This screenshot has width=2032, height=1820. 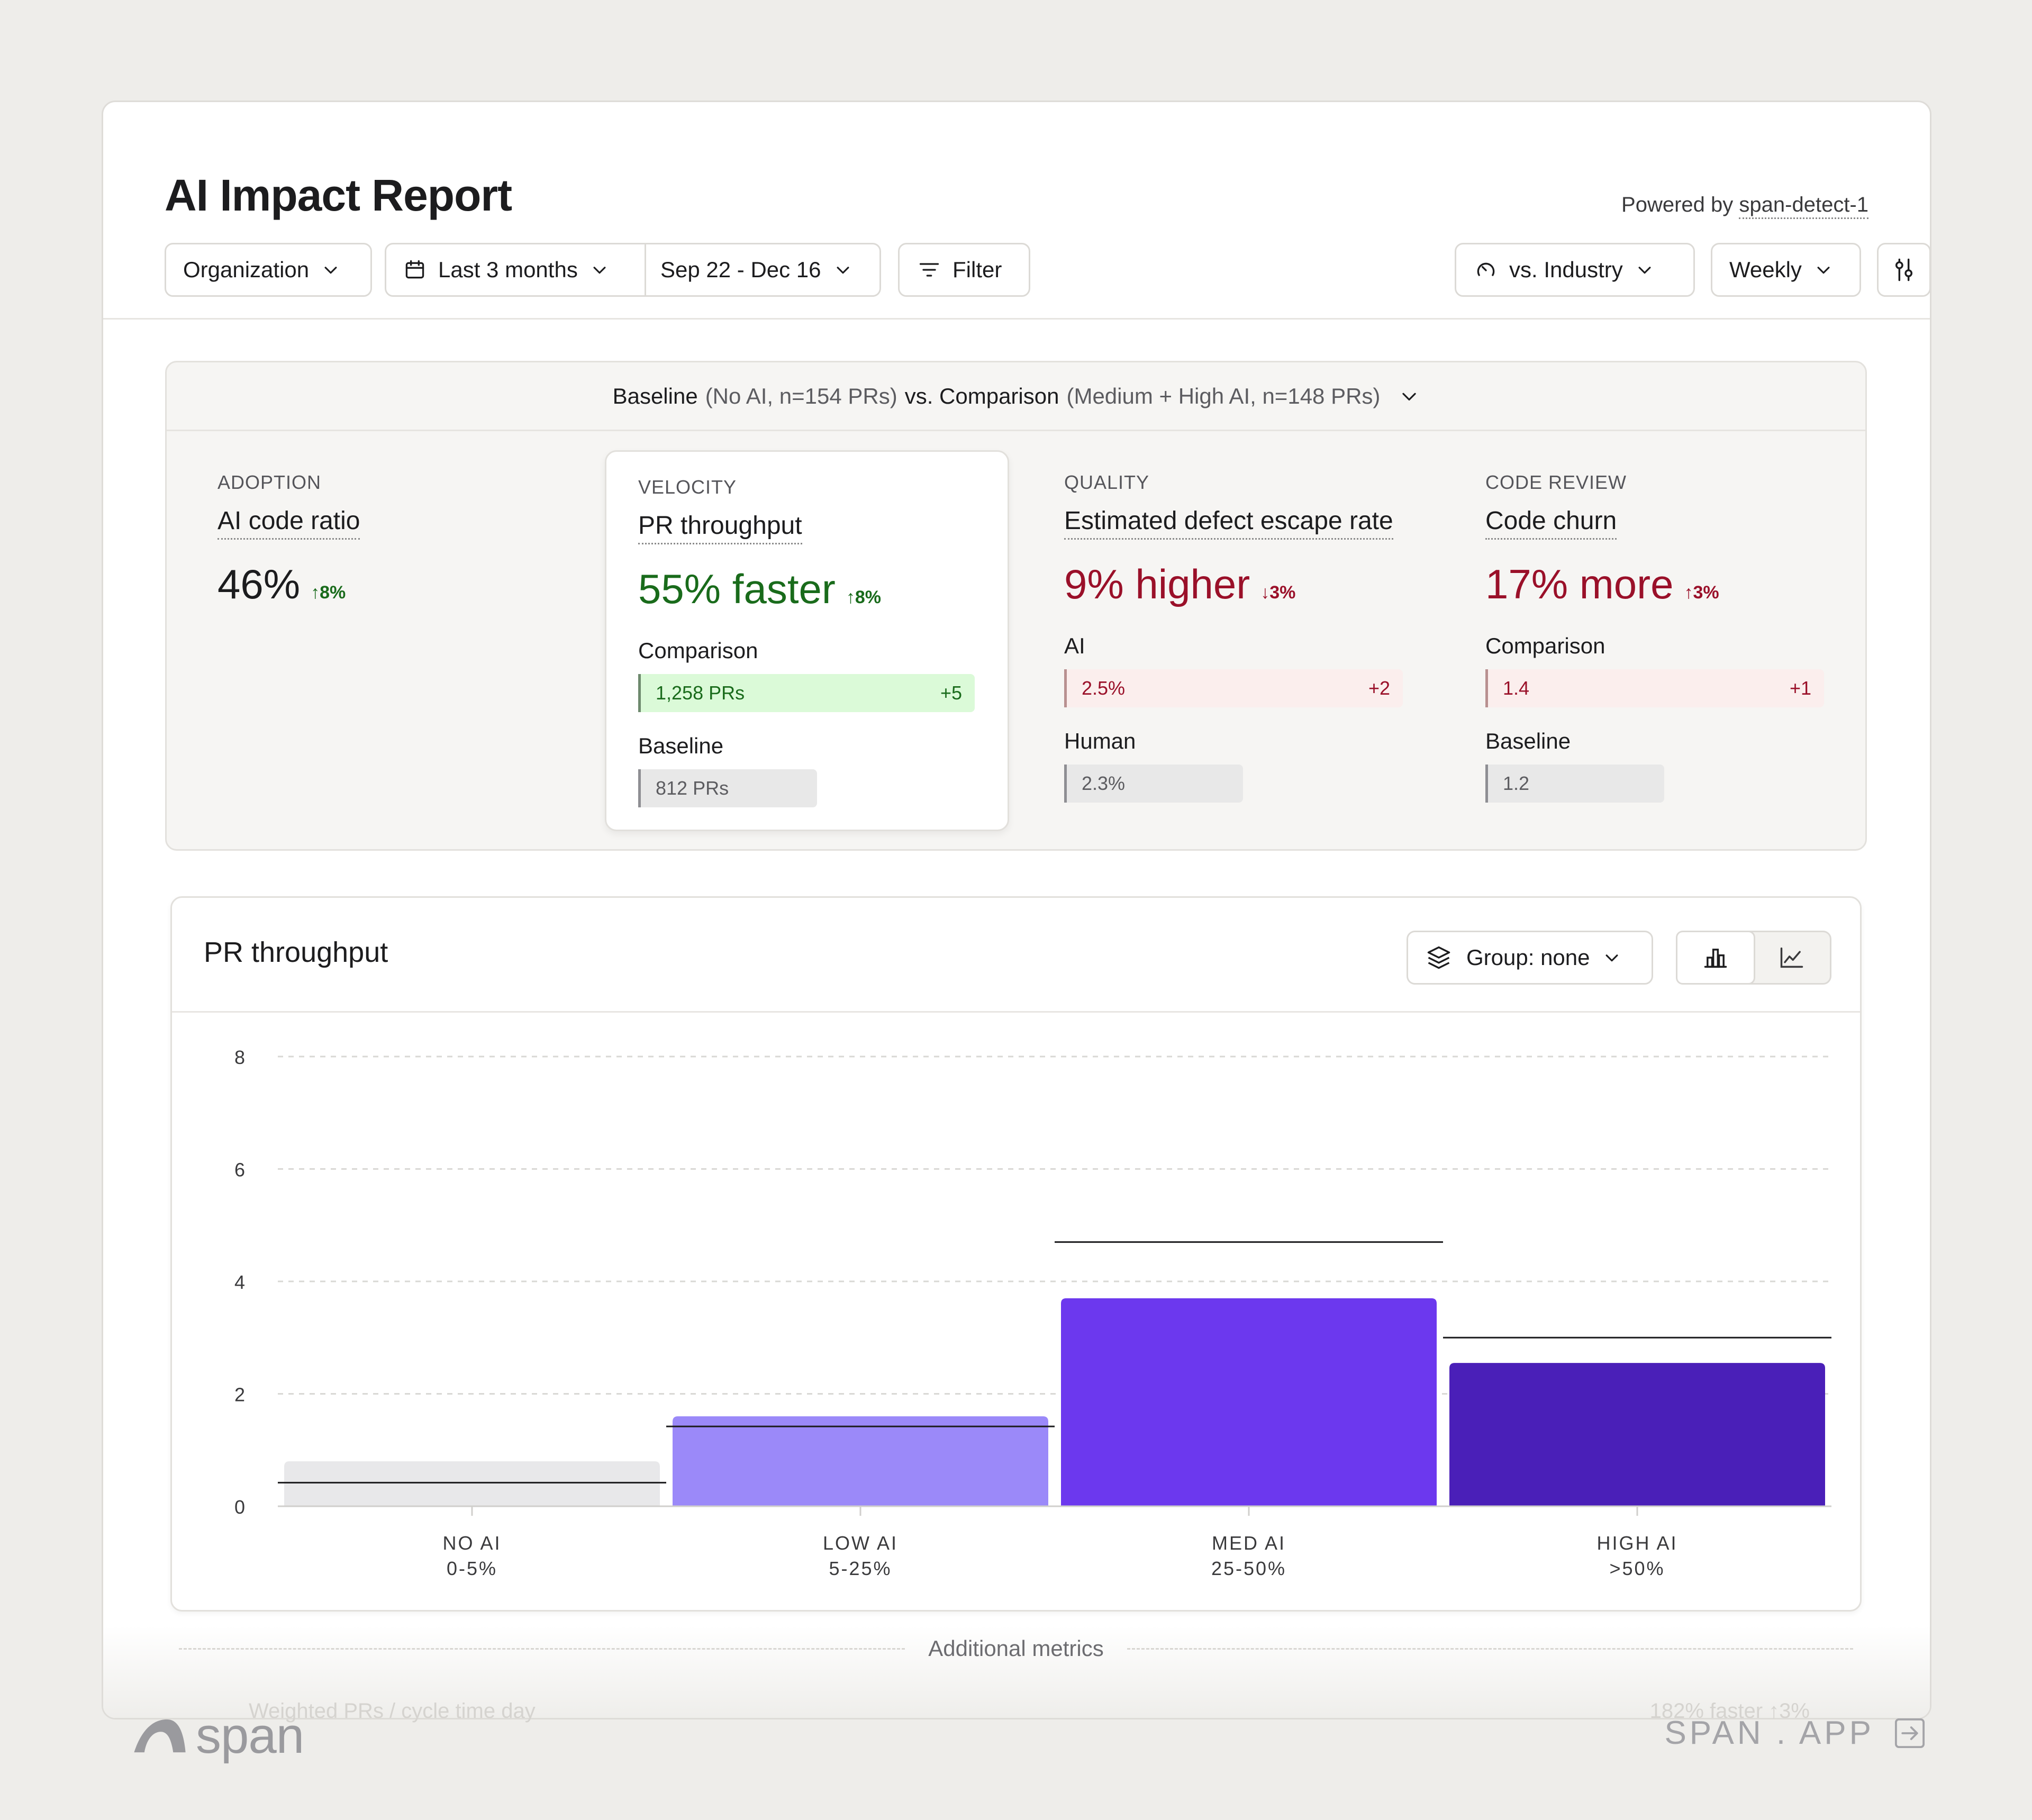 I want to click on x-tick-sublabel: 0-5%, so click(x=472, y=1568).